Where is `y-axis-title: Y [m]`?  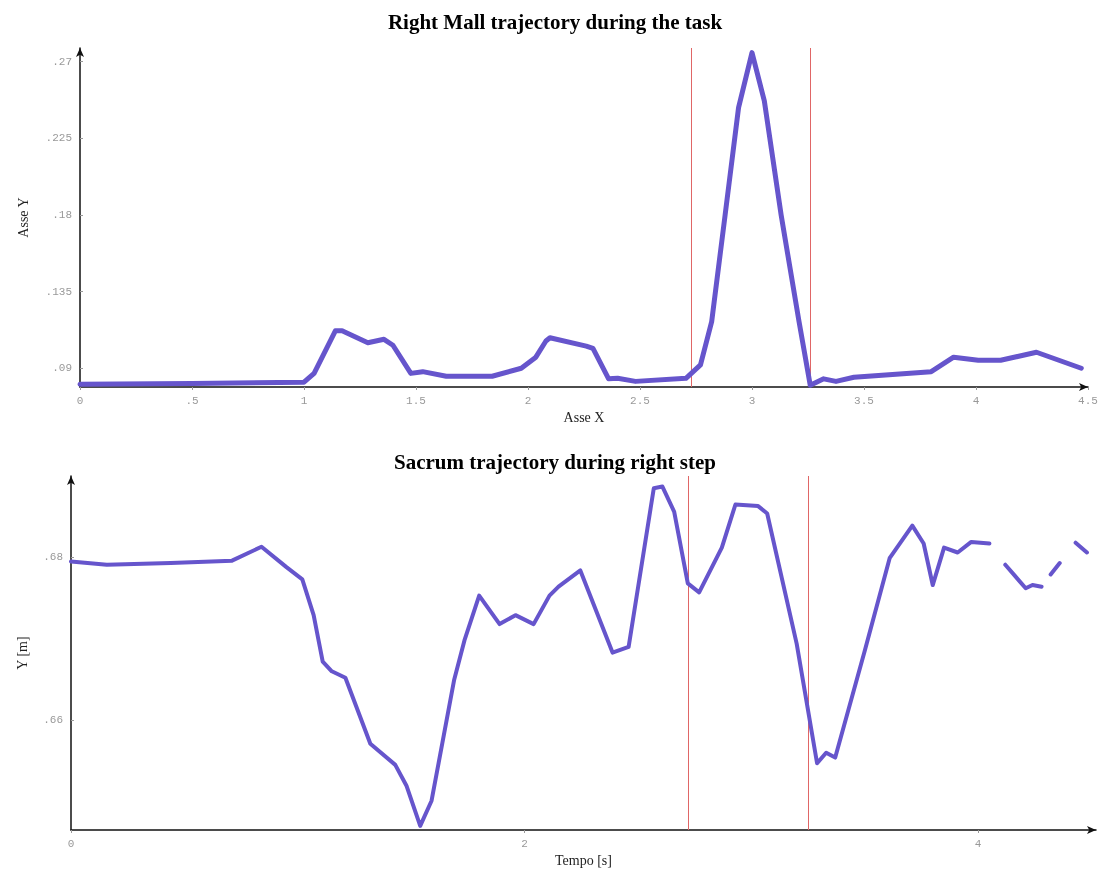 y-axis-title: Y [m] is located at coordinates (22, 653).